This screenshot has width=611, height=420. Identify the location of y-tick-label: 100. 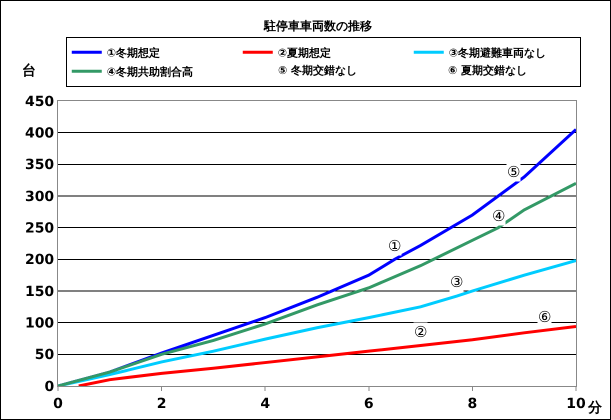
(39, 324).